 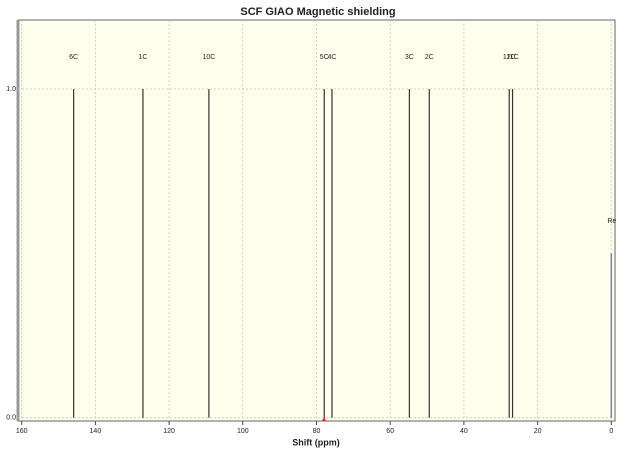 I want to click on peak-label: 1C, so click(x=142, y=57).